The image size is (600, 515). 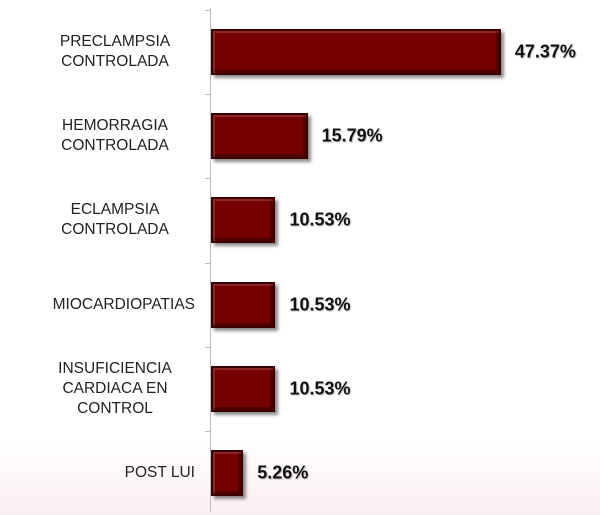 What do you see at coordinates (210, 260) in the screenshot?
I see `category-axis` at bounding box center [210, 260].